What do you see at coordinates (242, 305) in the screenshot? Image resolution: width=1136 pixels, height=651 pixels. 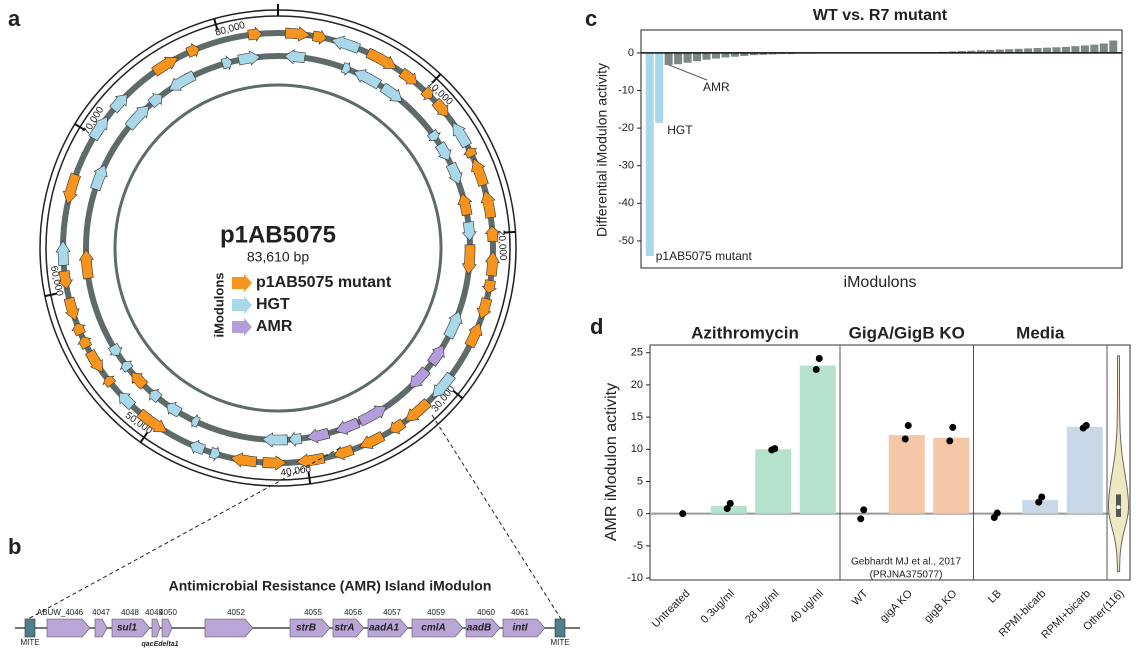 I see `legend-swatch` at bounding box center [242, 305].